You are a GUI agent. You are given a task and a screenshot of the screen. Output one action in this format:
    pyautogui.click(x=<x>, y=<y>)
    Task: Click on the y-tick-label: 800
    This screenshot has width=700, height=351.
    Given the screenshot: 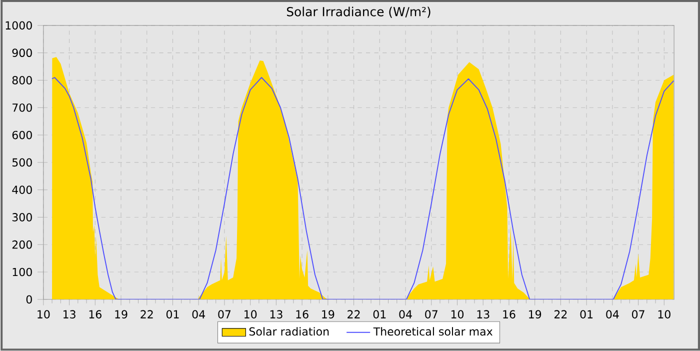 What is the action you would take?
    pyautogui.click(x=22, y=80)
    